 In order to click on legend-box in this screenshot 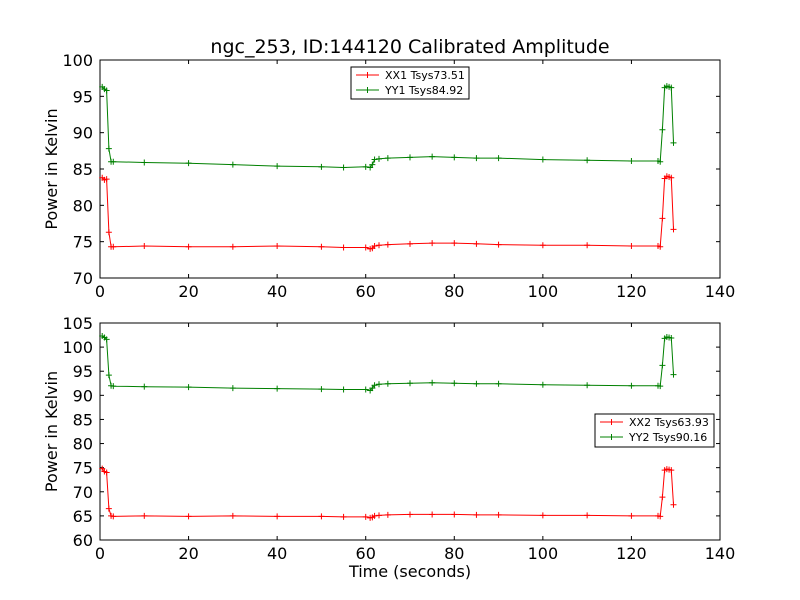, I will do `click(410, 83)`.